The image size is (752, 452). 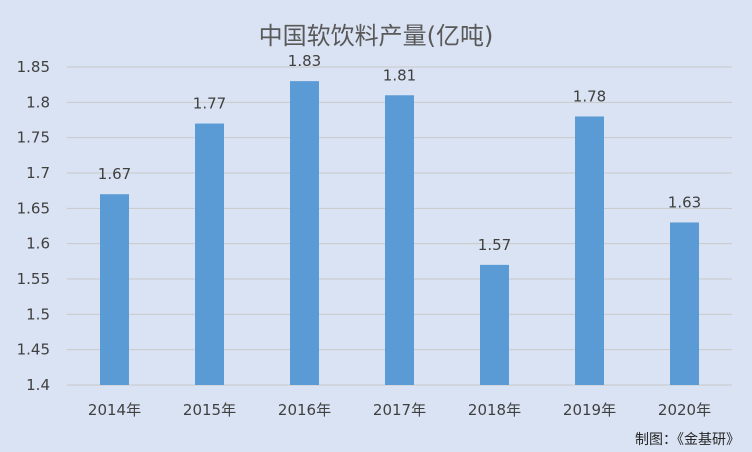 What do you see at coordinates (304, 410) in the screenshot?
I see `x-category-label: 2016年` at bounding box center [304, 410].